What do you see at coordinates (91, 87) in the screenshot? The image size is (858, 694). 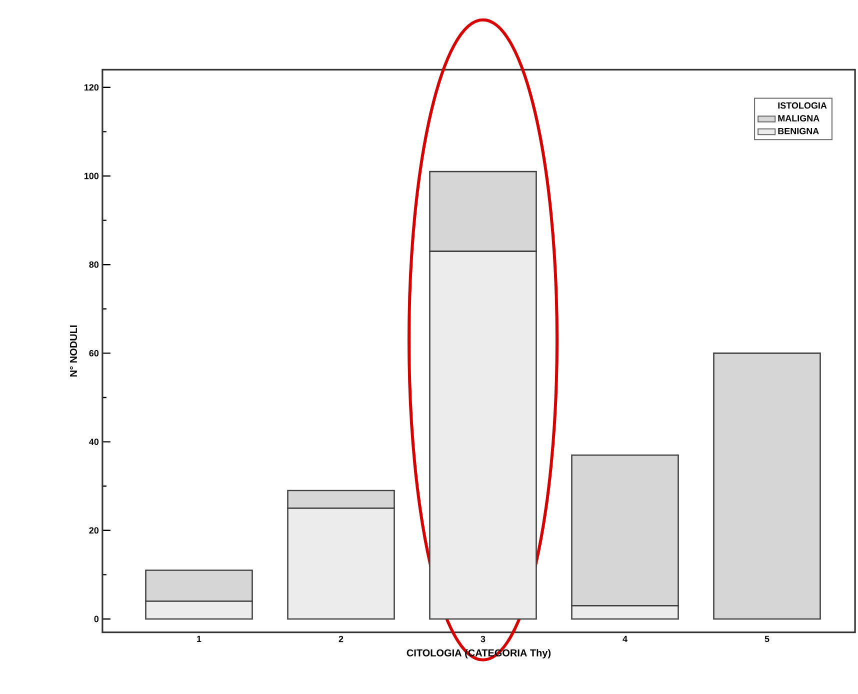 I see `y-tick-label: 120` at bounding box center [91, 87].